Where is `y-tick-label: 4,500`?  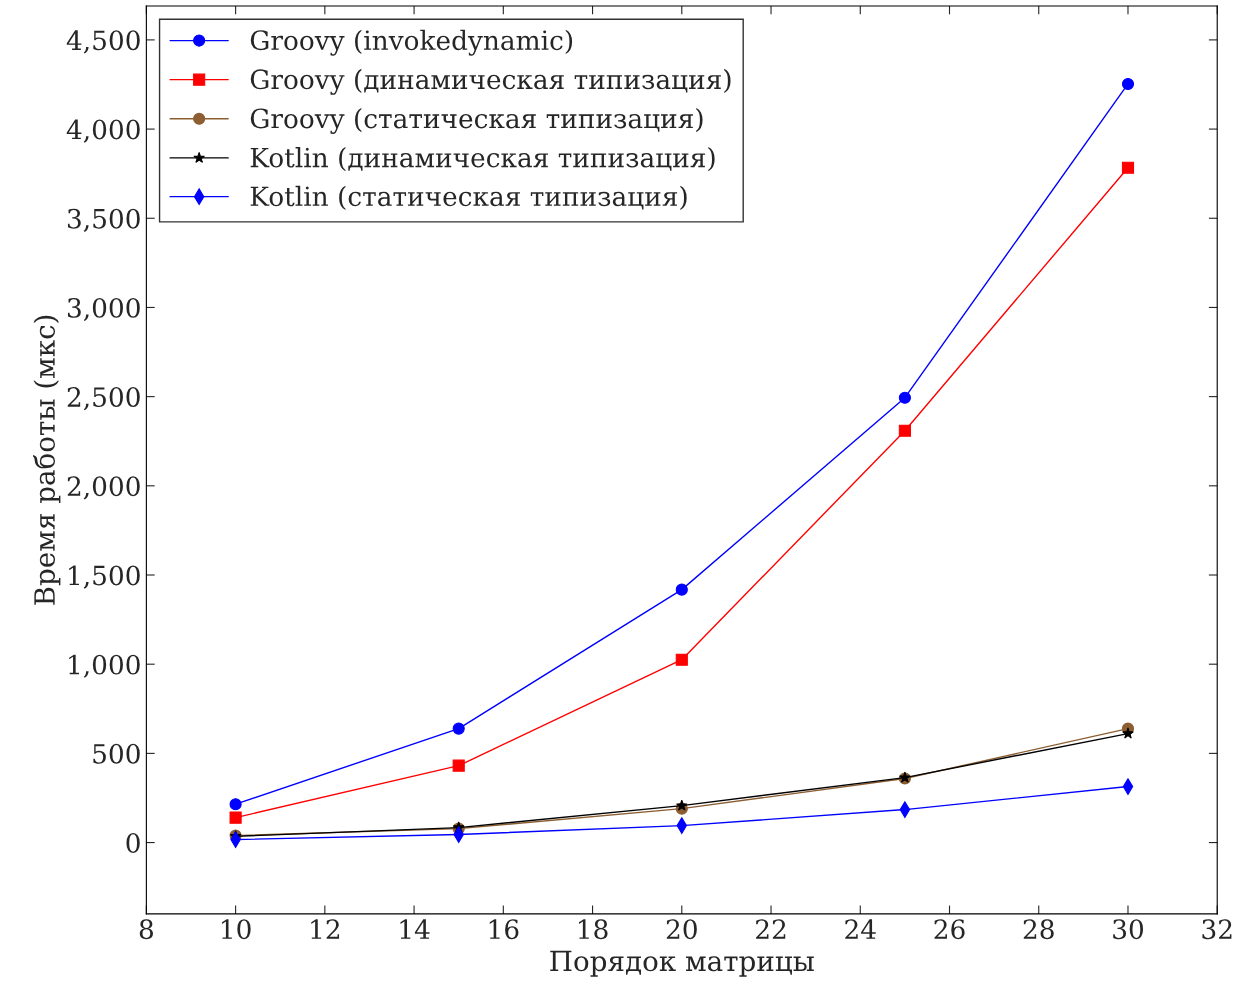 y-tick-label: 4,500 is located at coordinates (103, 42).